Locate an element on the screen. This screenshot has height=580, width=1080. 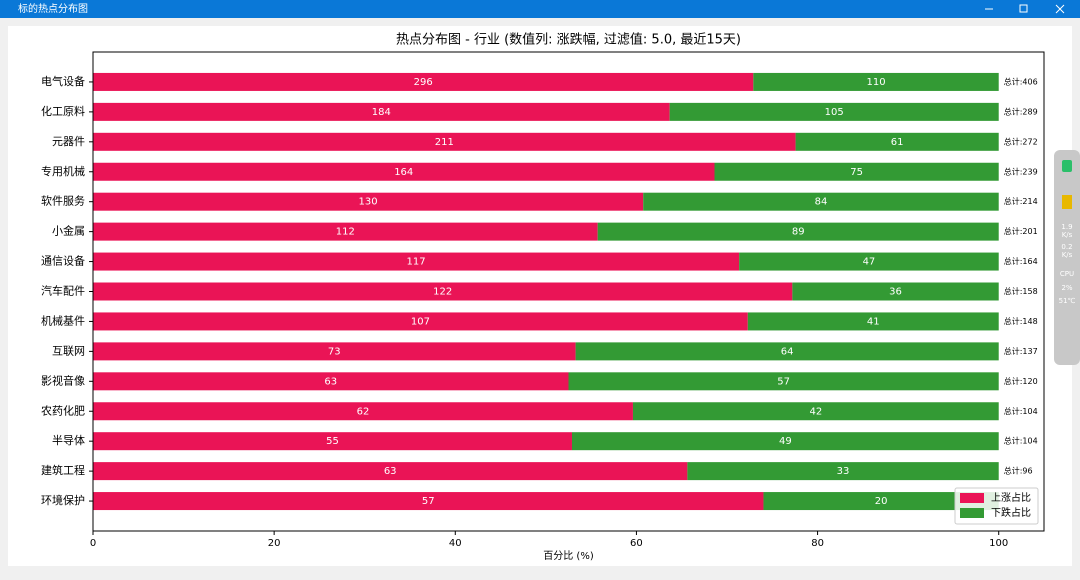
y-tick-label: 元器件 is located at coordinates (68, 141).